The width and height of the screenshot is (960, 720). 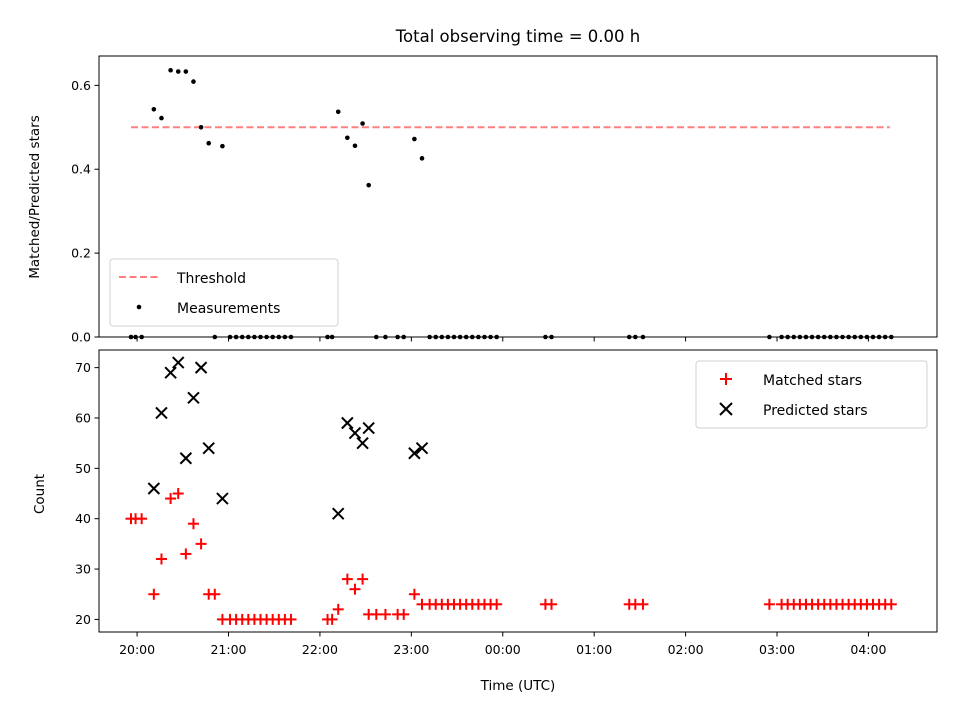 I want to click on y-tick-label: 0.6, so click(x=81, y=85).